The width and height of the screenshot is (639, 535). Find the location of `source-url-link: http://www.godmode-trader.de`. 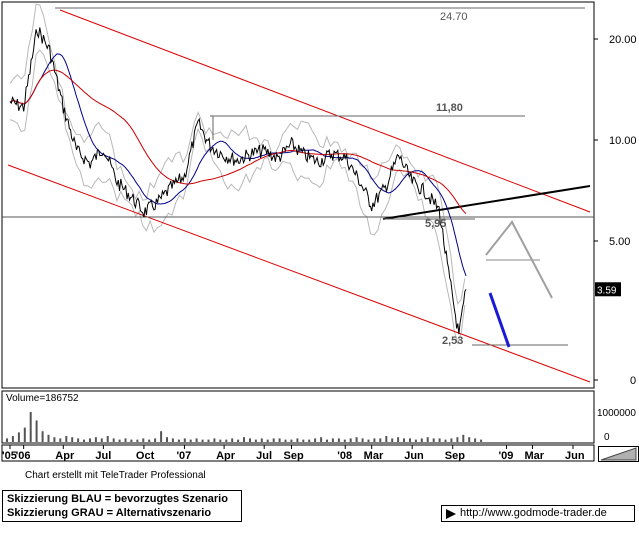

source-url-link: http://www.godmode-trader.de is located at coordinates (538, 513).